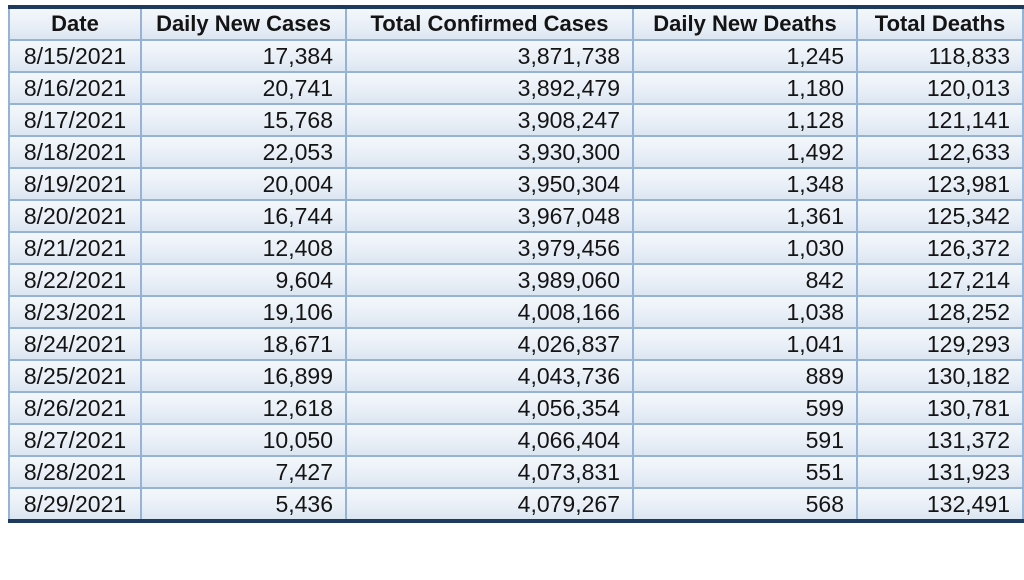  What do you see at coordinates (75, 88) in the screenshot?
I see `date-cell: 8/16/2021` at bounding box center [75, 88].